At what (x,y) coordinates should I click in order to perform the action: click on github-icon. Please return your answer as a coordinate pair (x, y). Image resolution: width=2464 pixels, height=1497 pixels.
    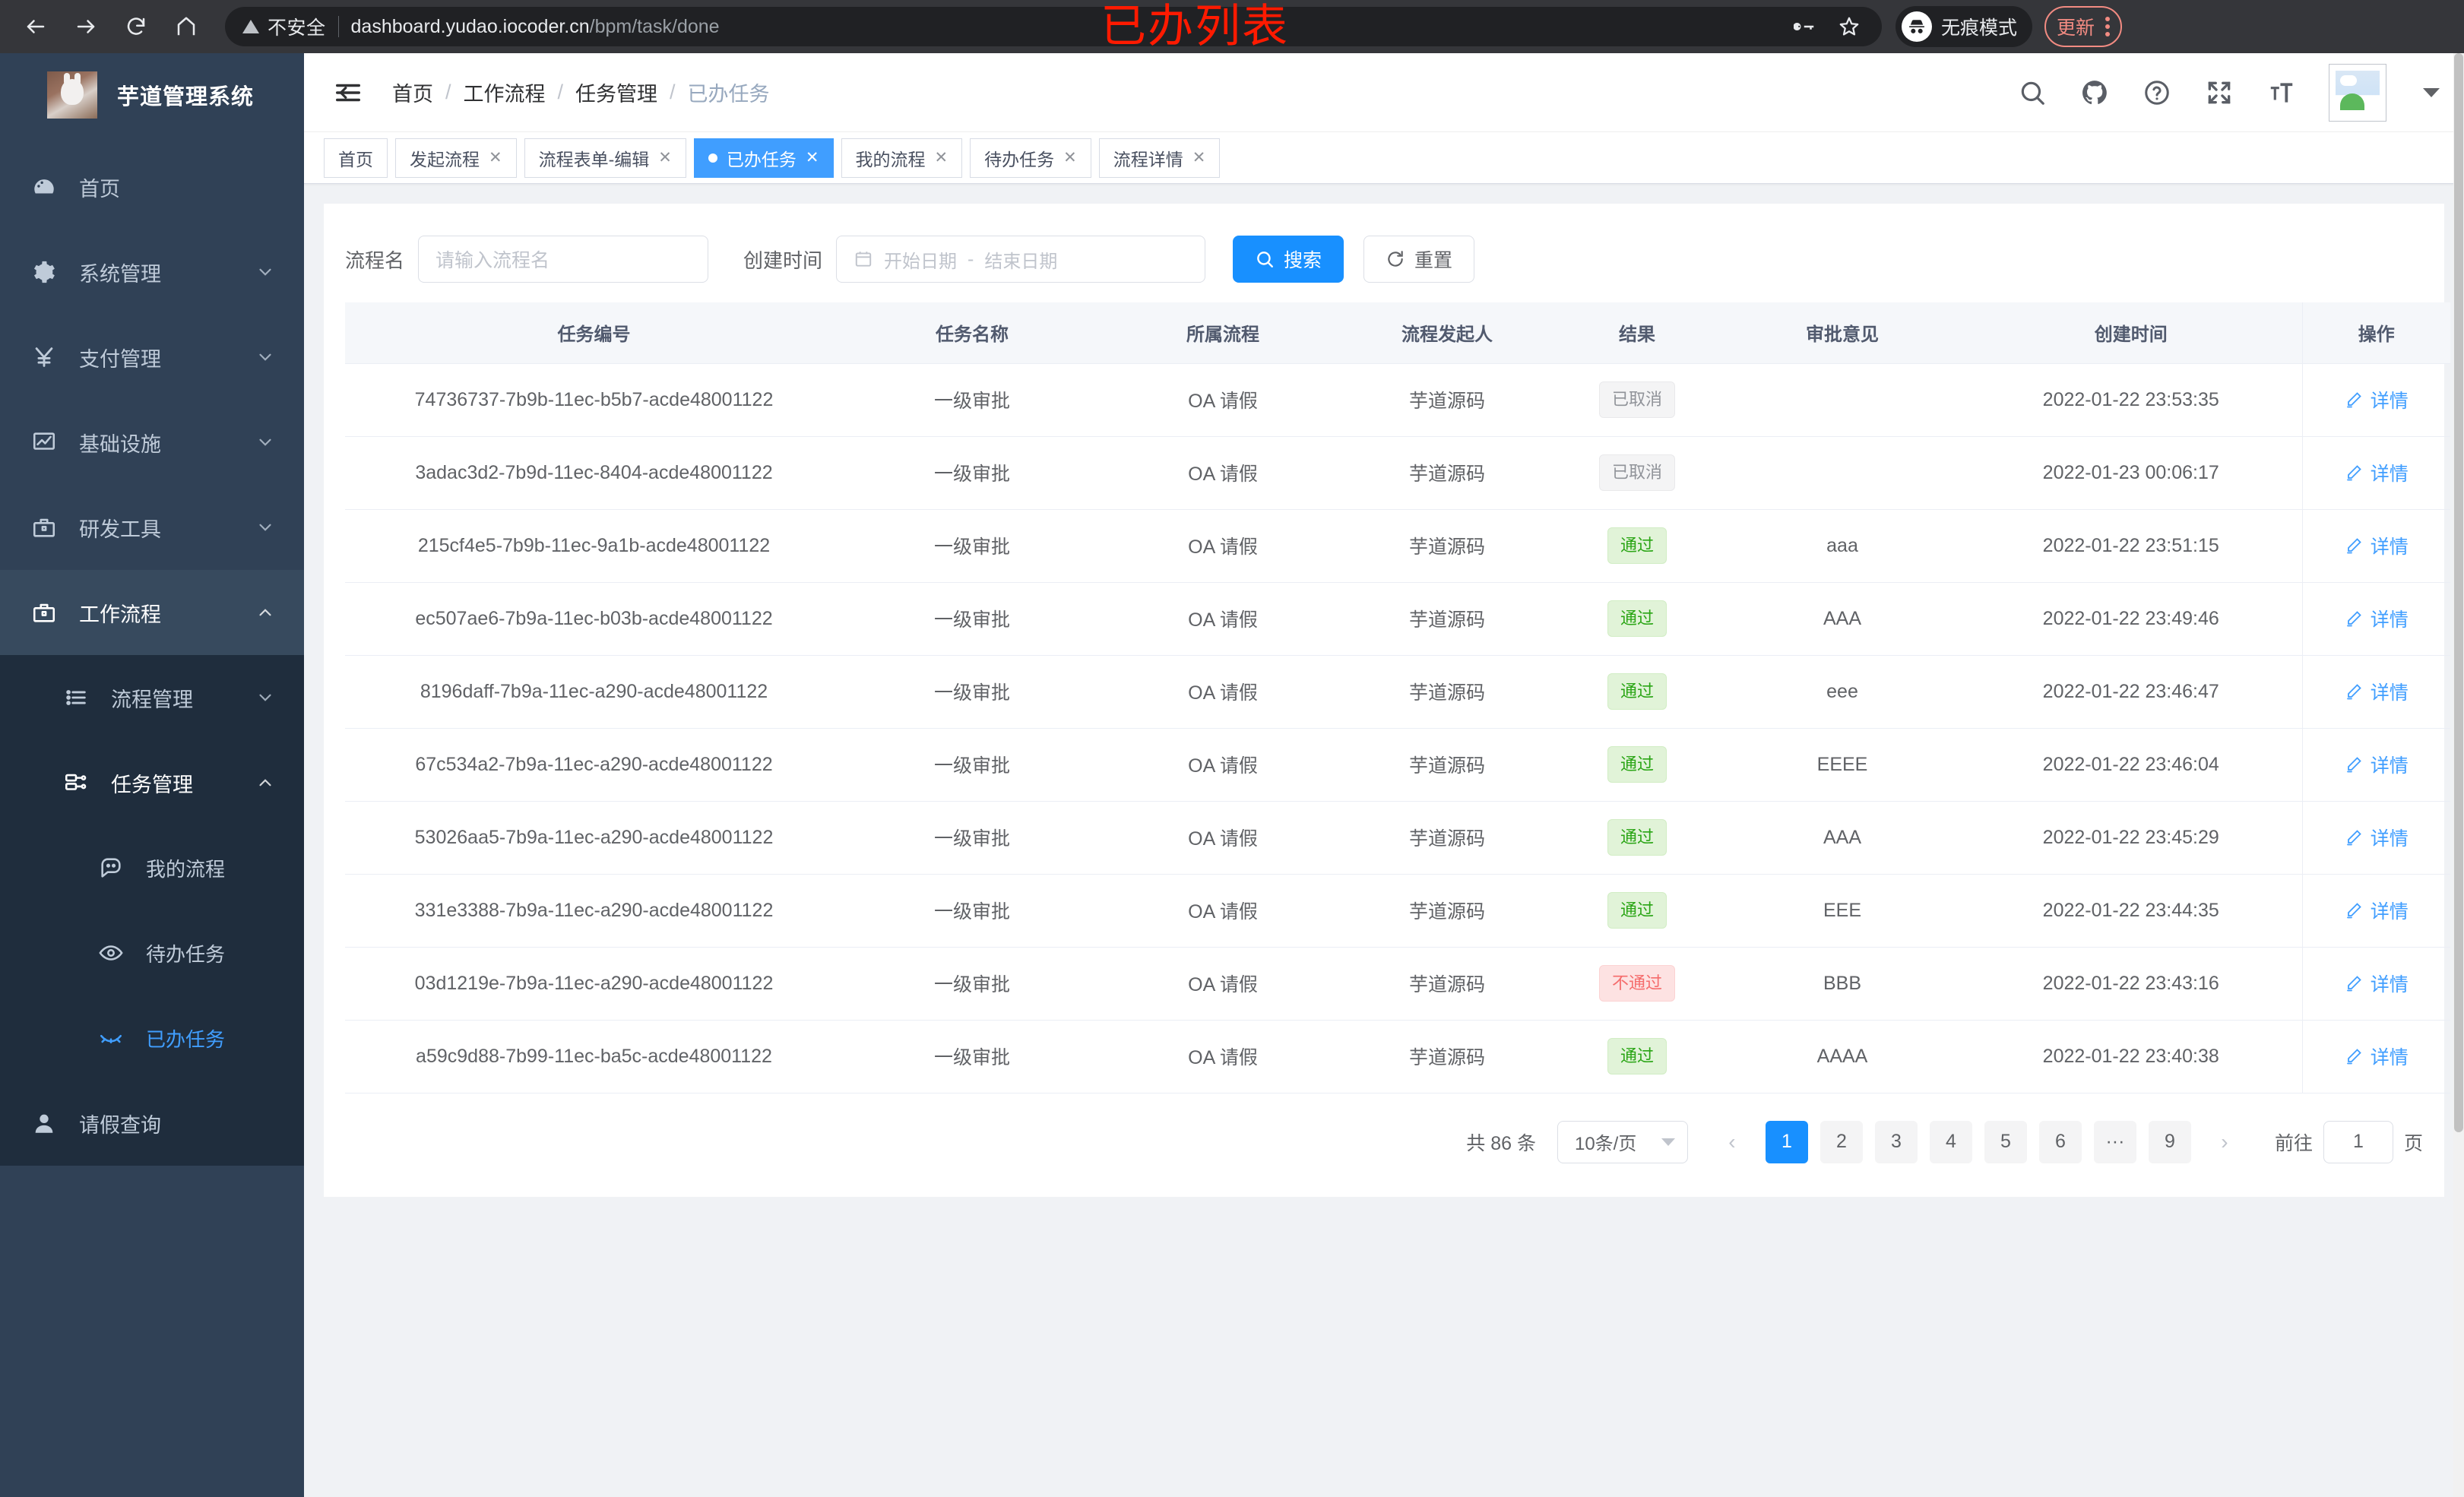
    Looking at the image, I should click on (2094, 93).